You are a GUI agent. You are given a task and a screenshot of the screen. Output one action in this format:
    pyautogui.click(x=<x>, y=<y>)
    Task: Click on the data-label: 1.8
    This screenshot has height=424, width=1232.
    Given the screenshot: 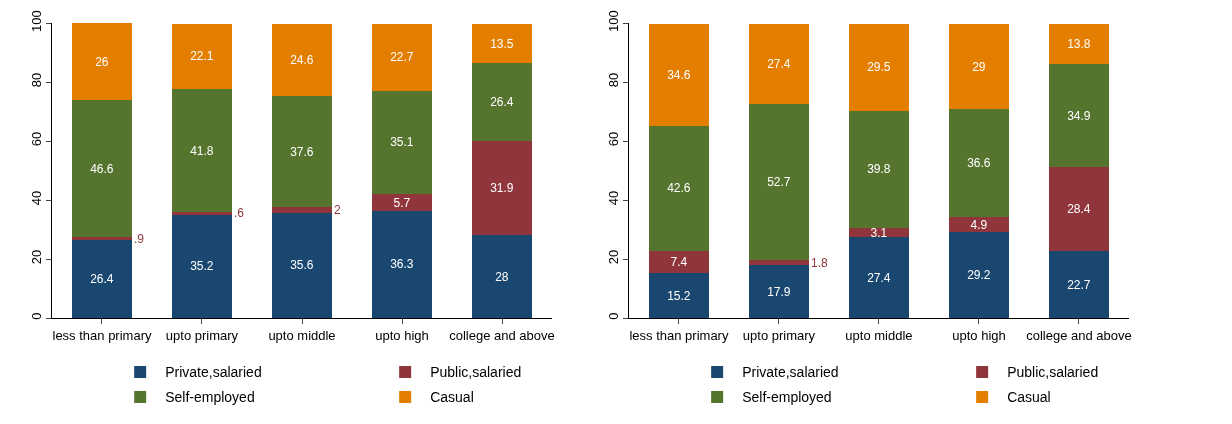 What is the action you would take?
    pyautogui.click(x=820, y=263)
    